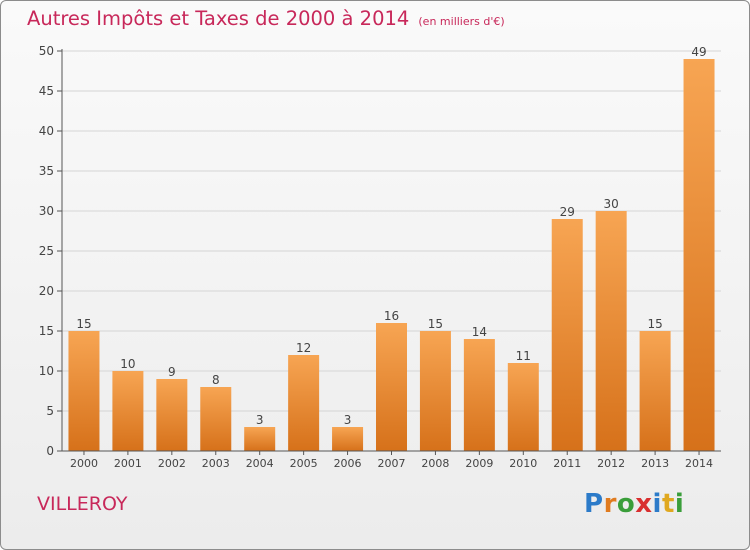 Image resolution: width=750 pixels, height=550 pixels. Describe the element at coordinates (216, 380) in the screenshot. I see `data-label: 8` at that location.